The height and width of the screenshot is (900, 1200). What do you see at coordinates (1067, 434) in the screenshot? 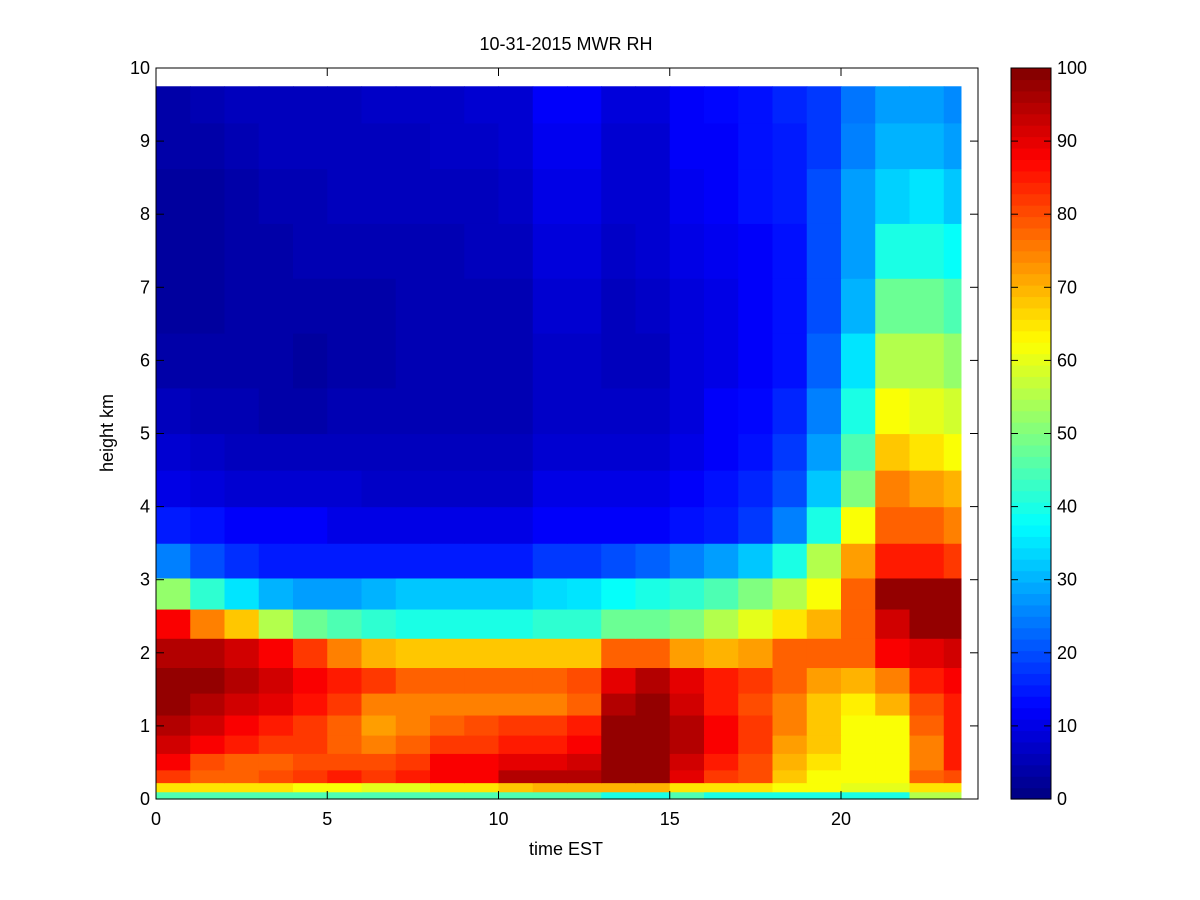
I see `colorbar-tick-label: 50` at bounding box center [1067, 434].